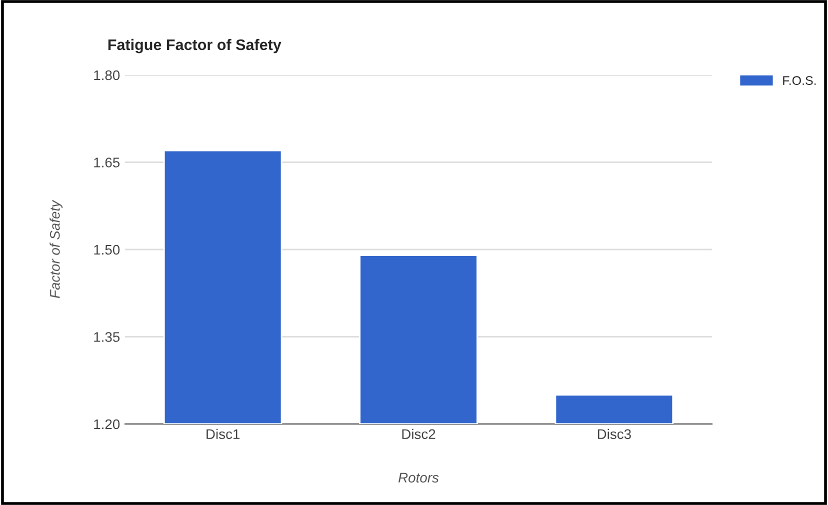  Describe the element at coordinates (56, 249) in the screenshot. I see `y-axis-title: Factor of Safety` at that location.